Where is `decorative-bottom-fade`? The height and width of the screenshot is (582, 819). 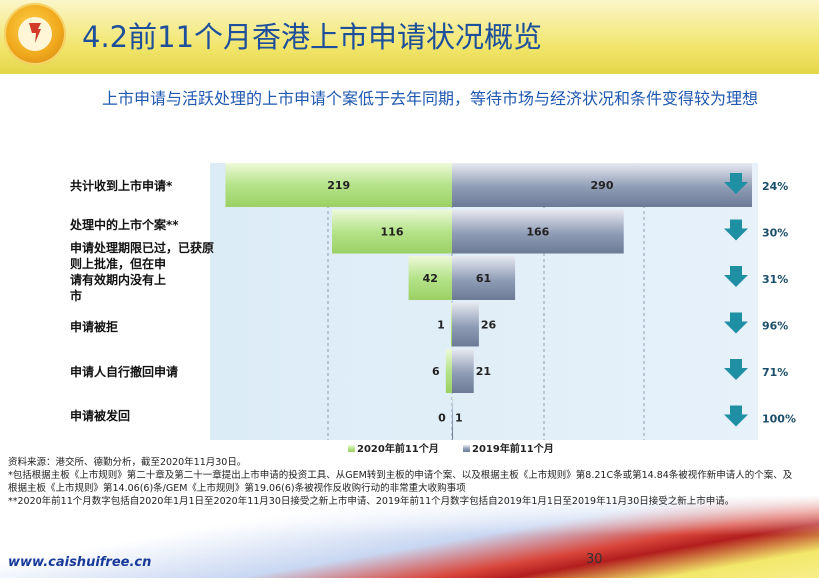 decorative-bottom-fade is located at coordinates (409, 515).